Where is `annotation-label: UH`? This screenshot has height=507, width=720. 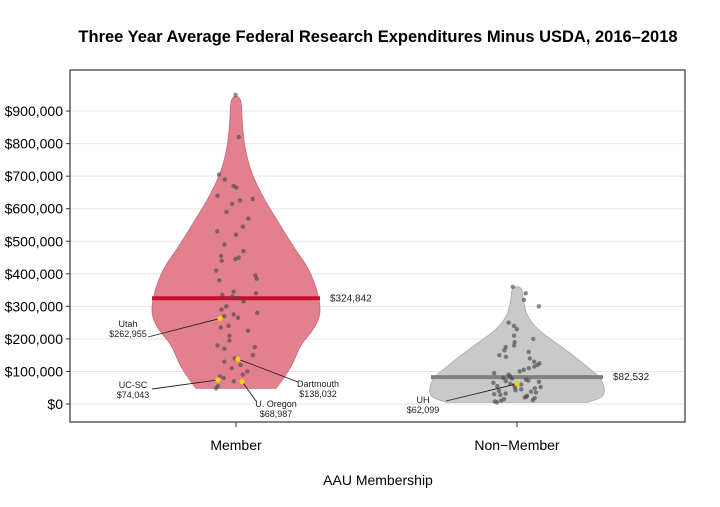 annotation-label: UH is located at coordinates (423, 400).